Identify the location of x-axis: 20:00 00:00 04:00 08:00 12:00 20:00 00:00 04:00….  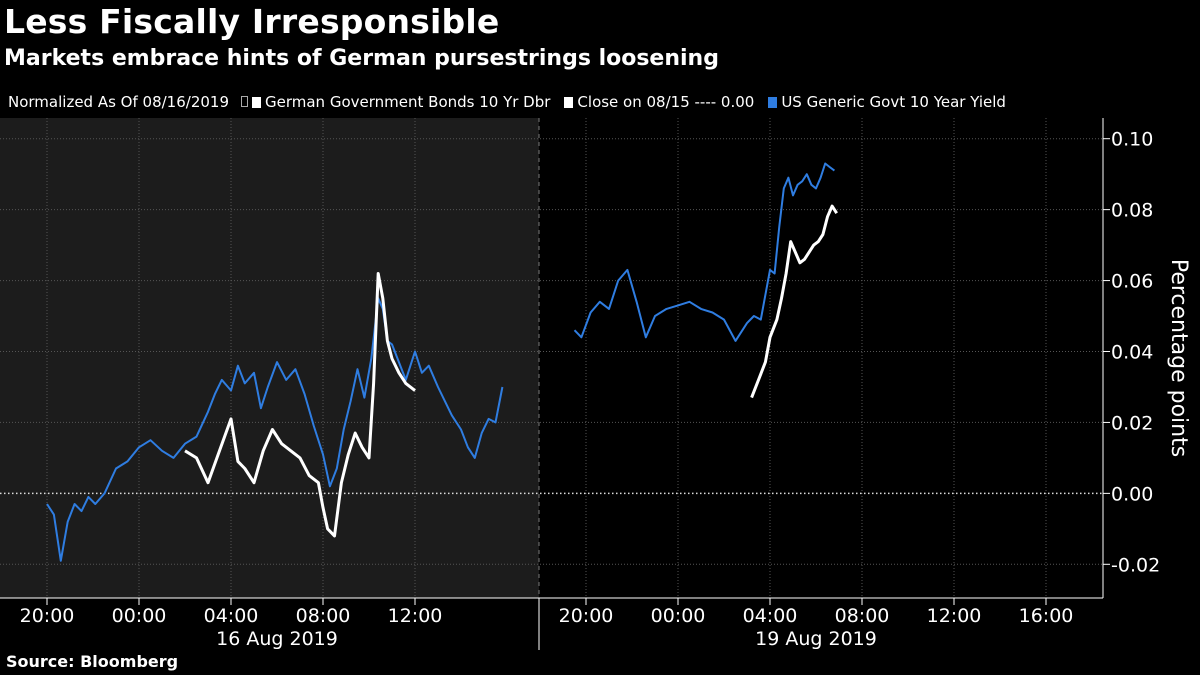
(551, 623).